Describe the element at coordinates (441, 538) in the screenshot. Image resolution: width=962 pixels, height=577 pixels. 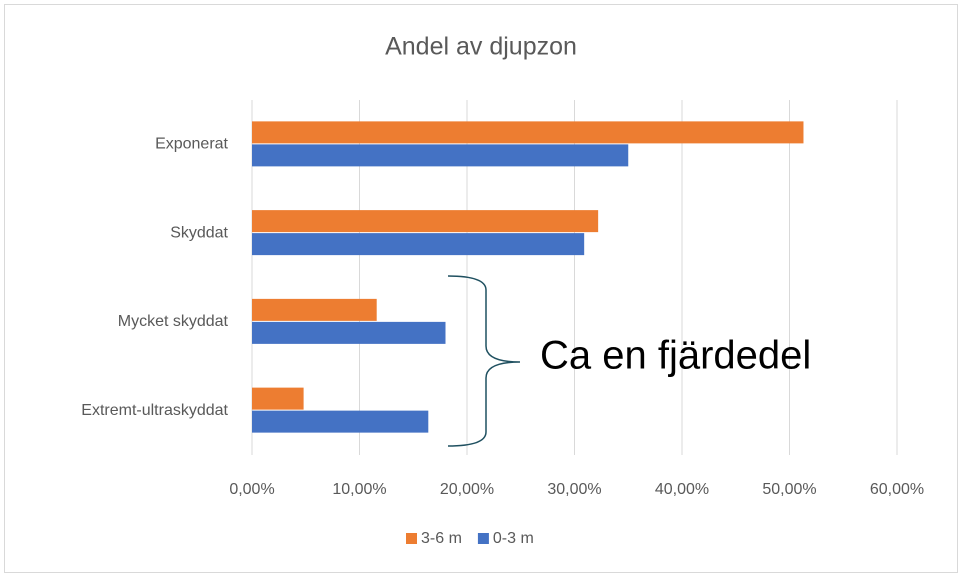
I see `legend-label: 3-6 m` at that location.